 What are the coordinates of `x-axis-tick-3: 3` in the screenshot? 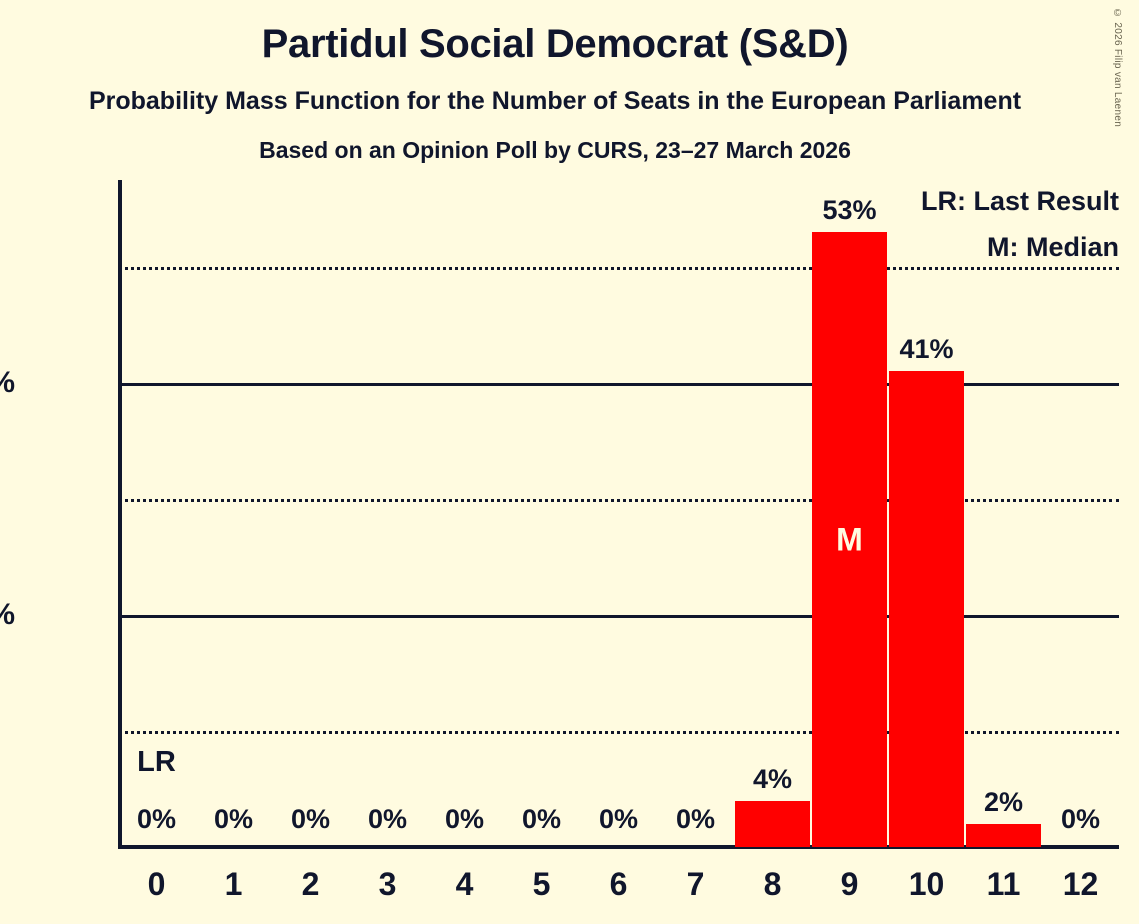 It's located at (387, 884).